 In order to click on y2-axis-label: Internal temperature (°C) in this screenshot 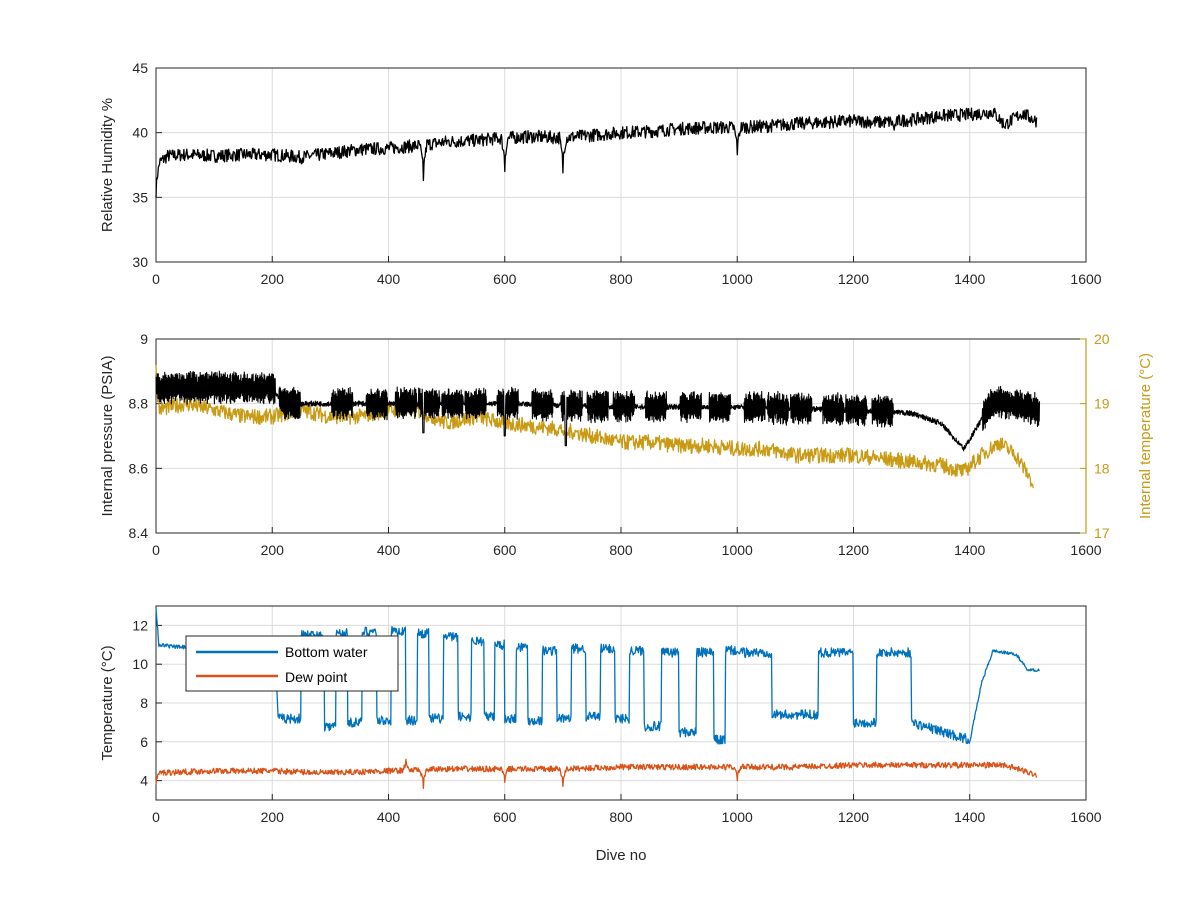, I will do `click(1145, 436)`.